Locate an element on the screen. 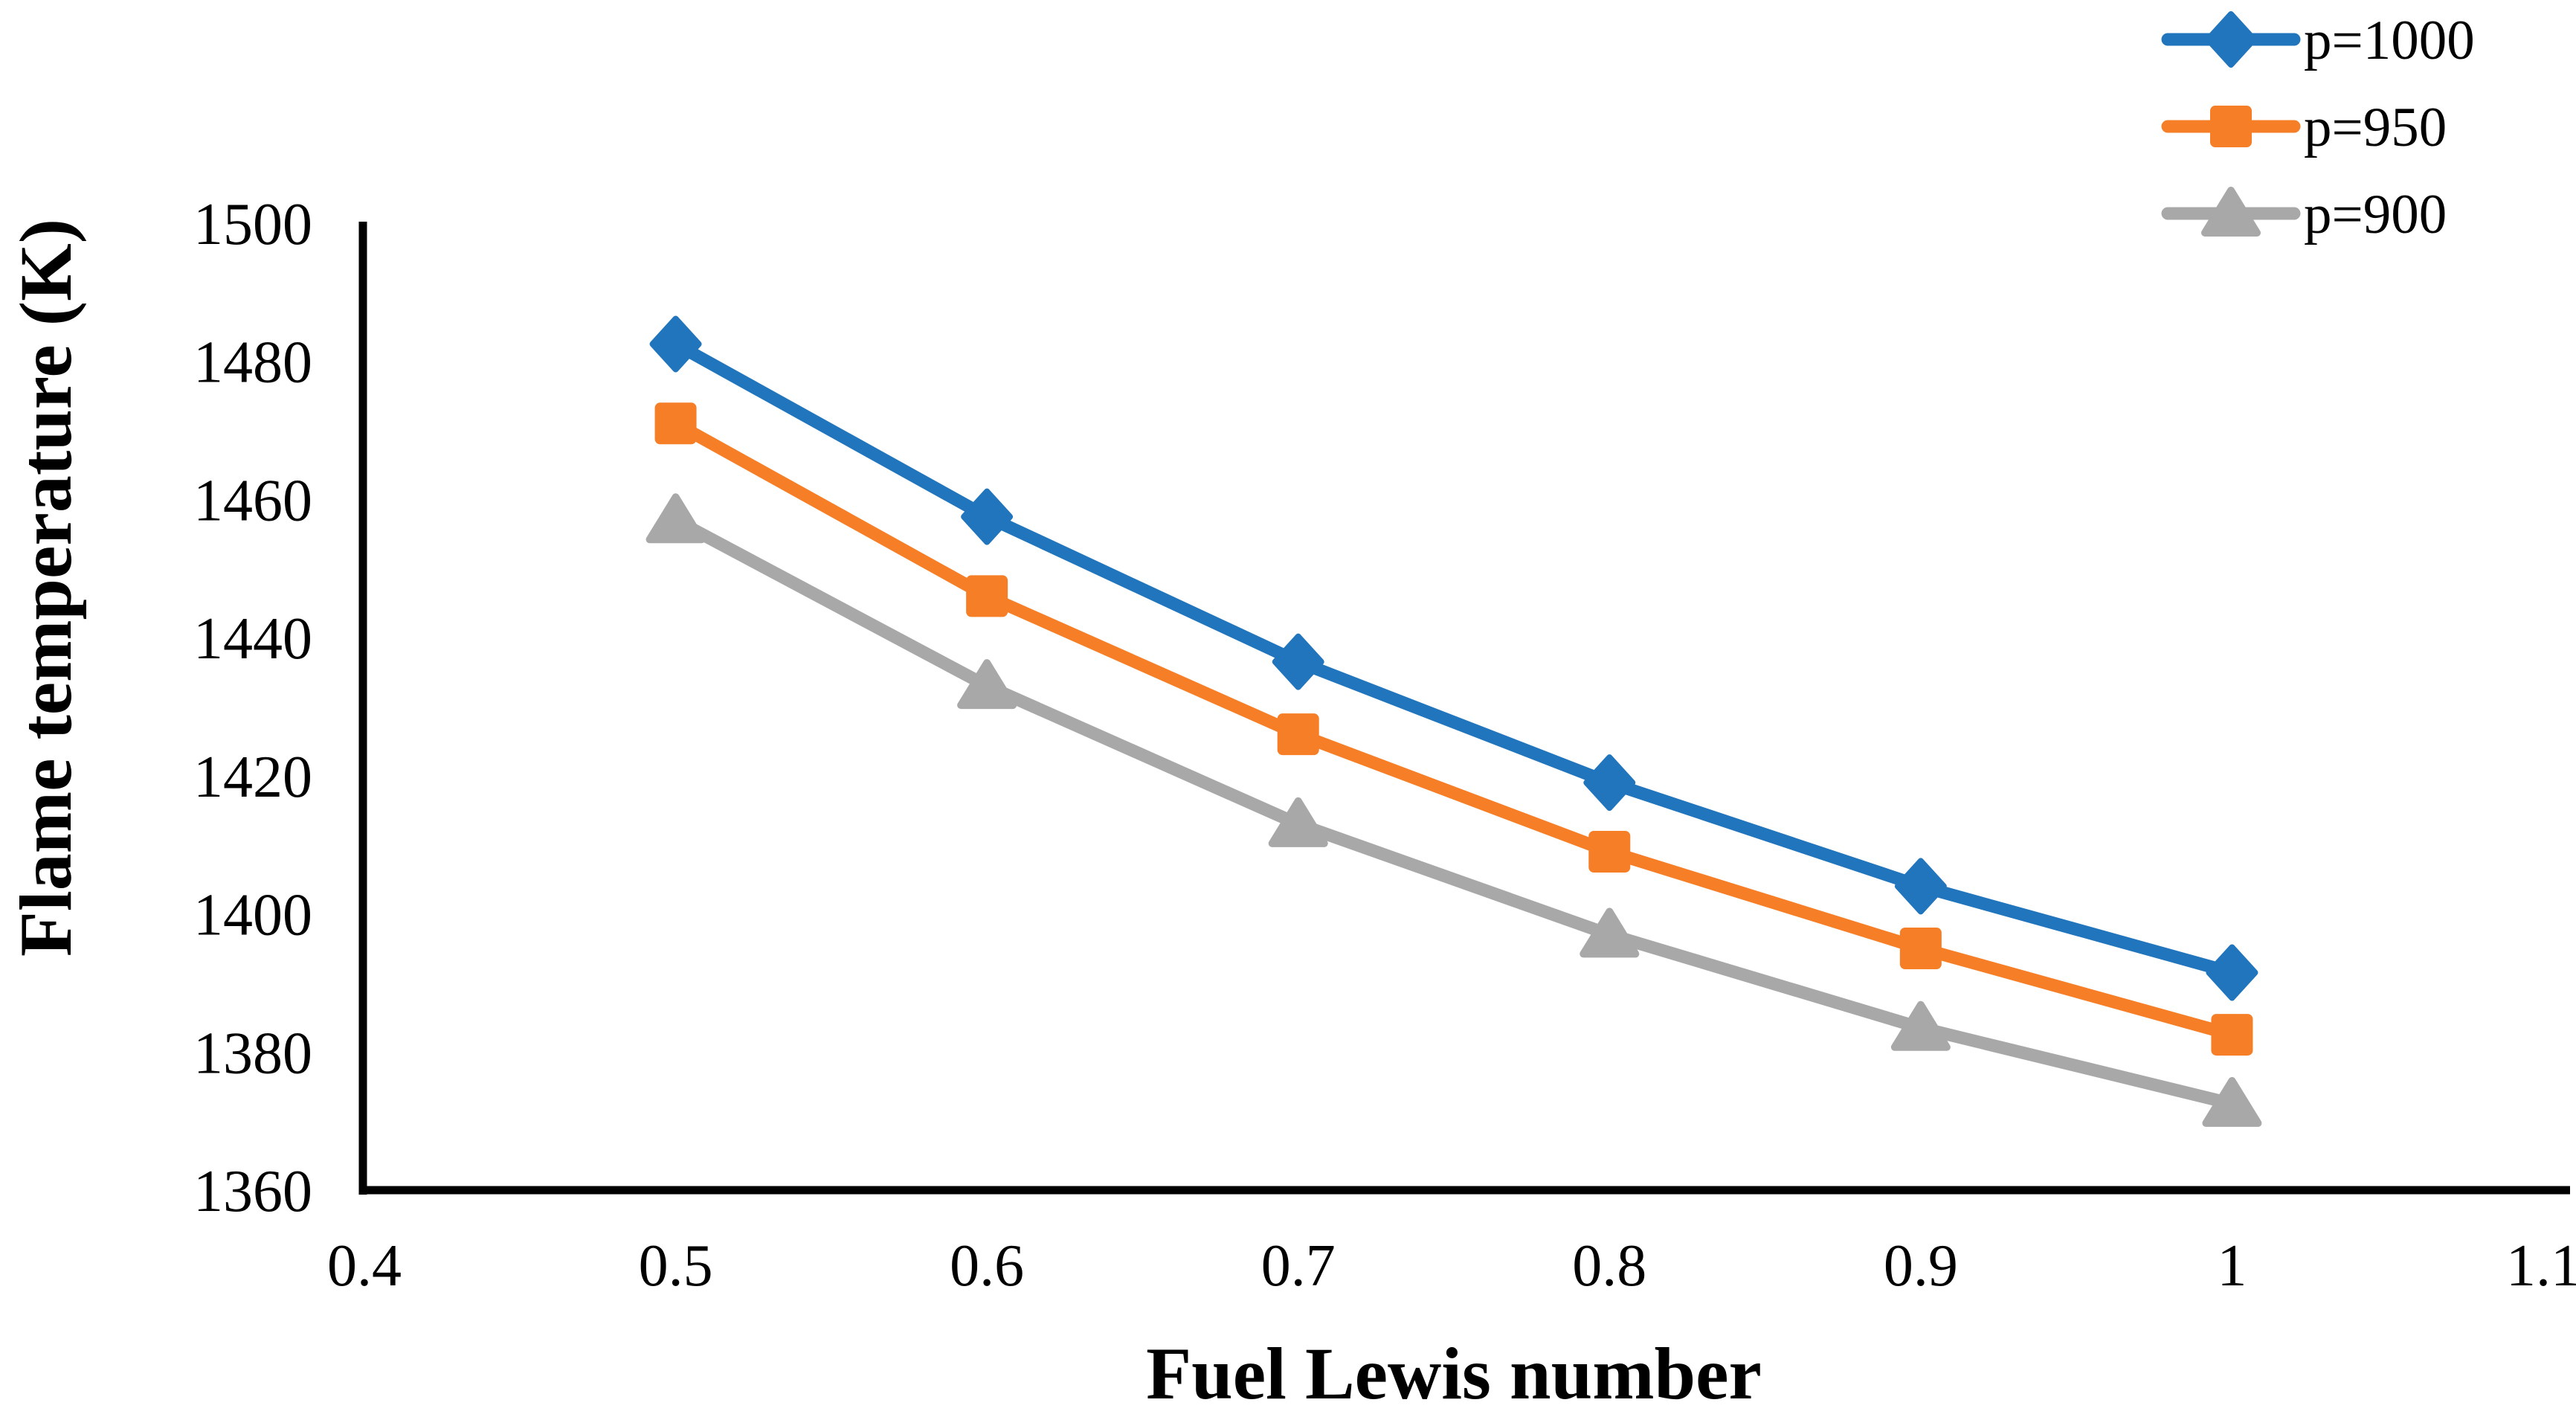  x-tick-label: 1 is located at coordinates (2232, 1266).